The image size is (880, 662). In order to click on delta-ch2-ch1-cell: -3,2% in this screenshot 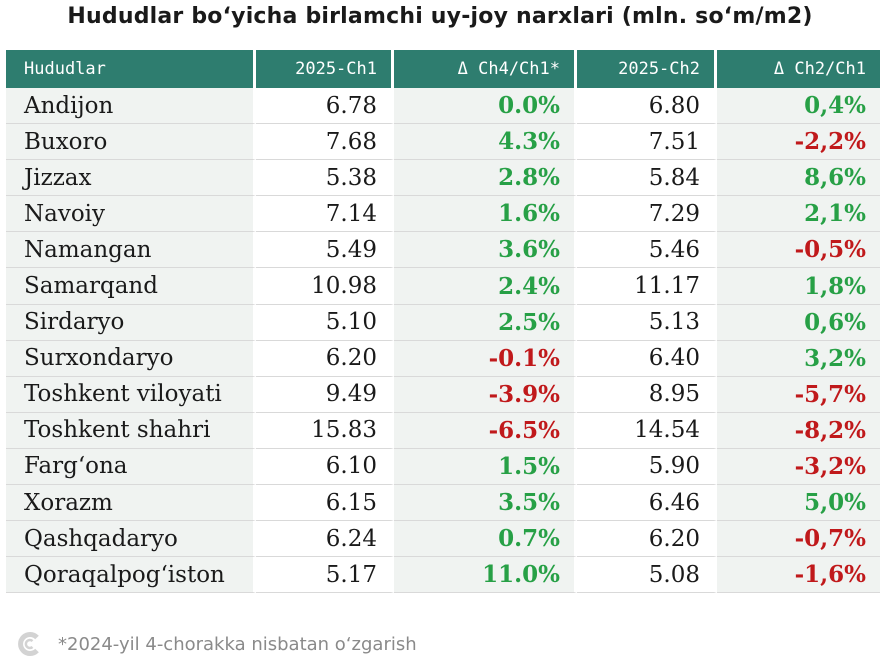, I will do `click(798, 467)`.